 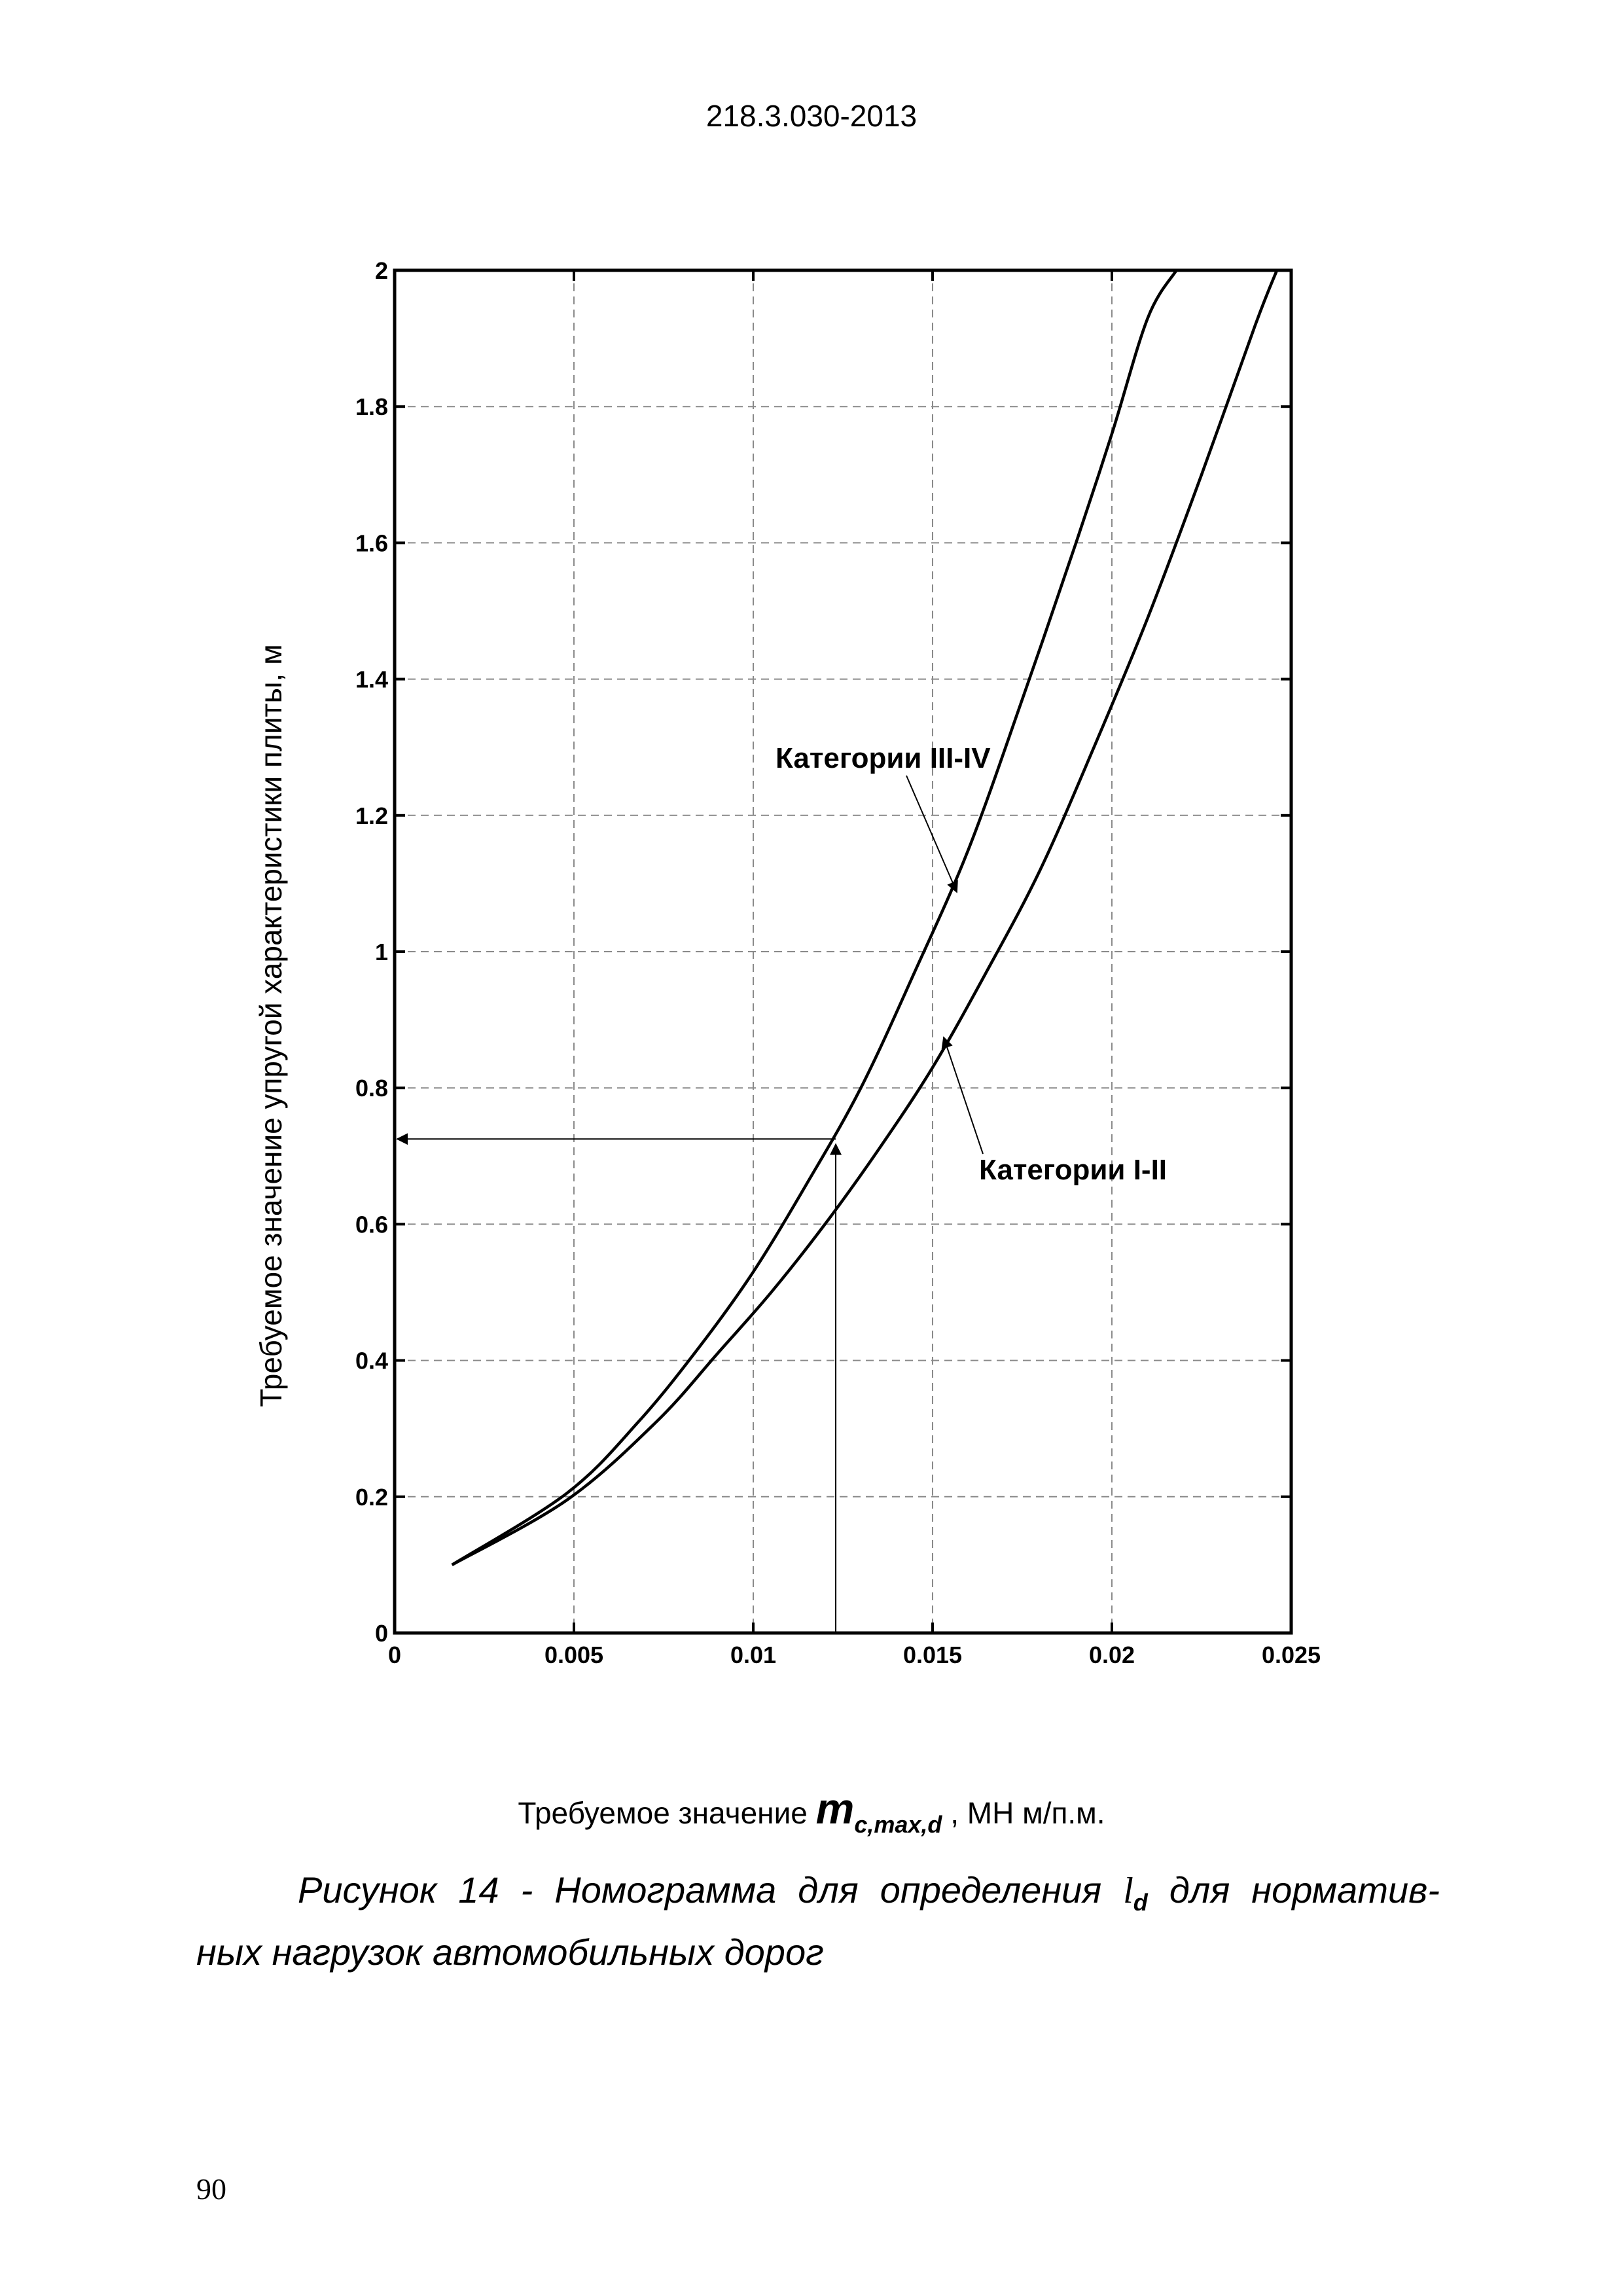 I want to click on y-tick-label: 2, so click(x=381, y=270).